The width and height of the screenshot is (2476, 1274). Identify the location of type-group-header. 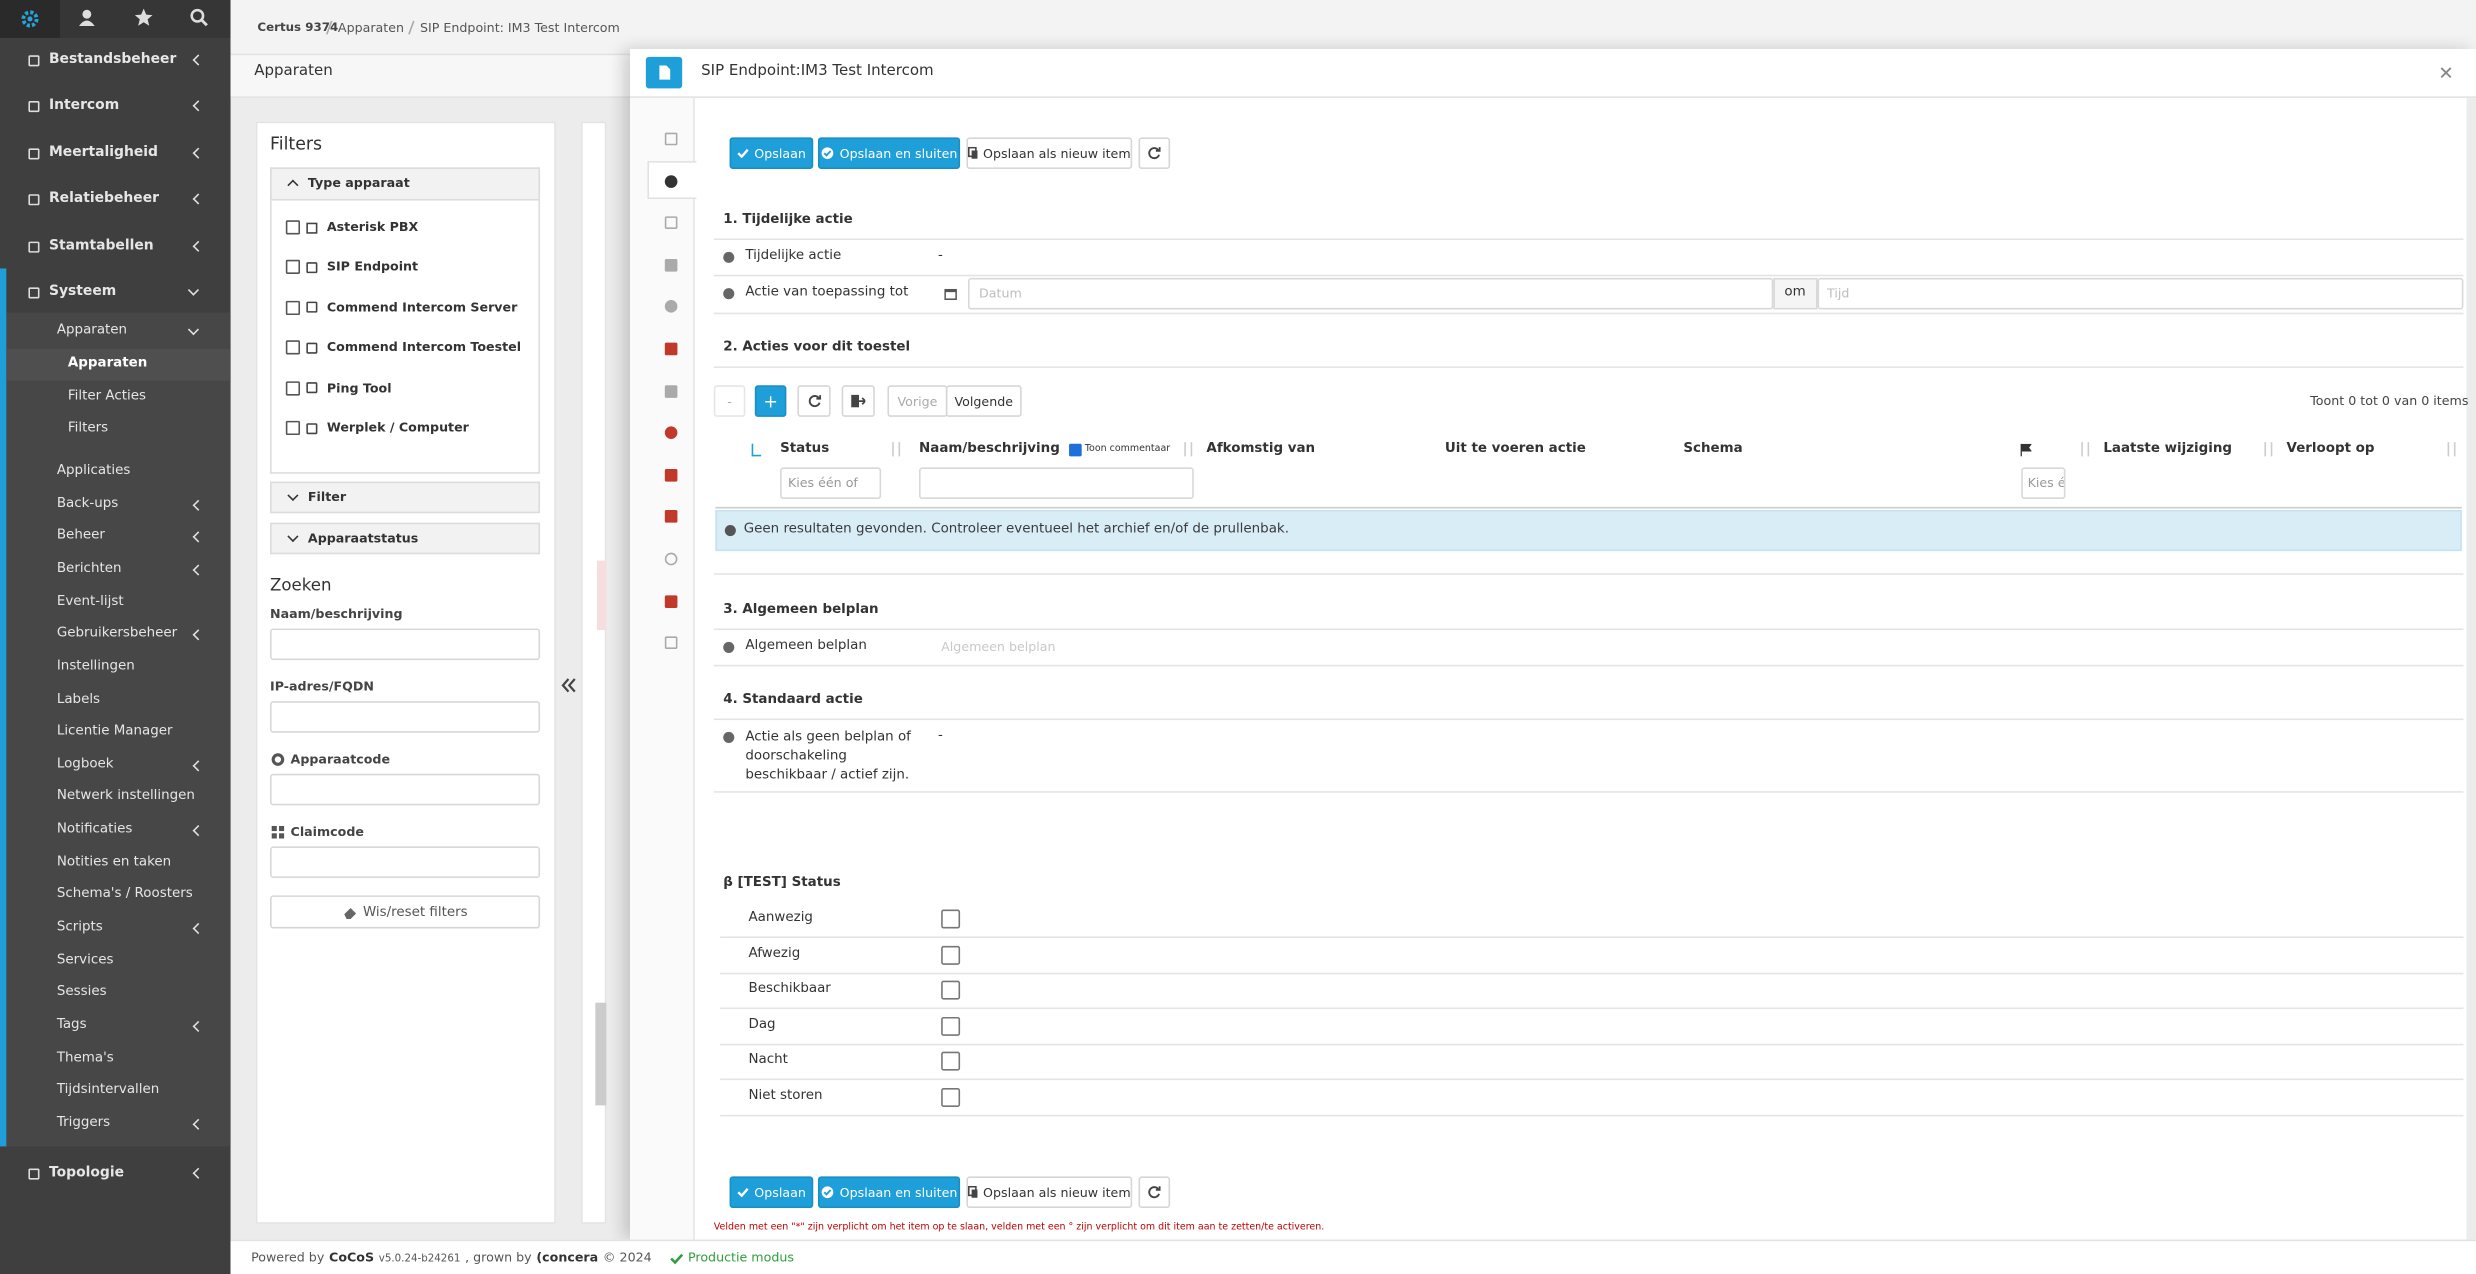
(405, 184).